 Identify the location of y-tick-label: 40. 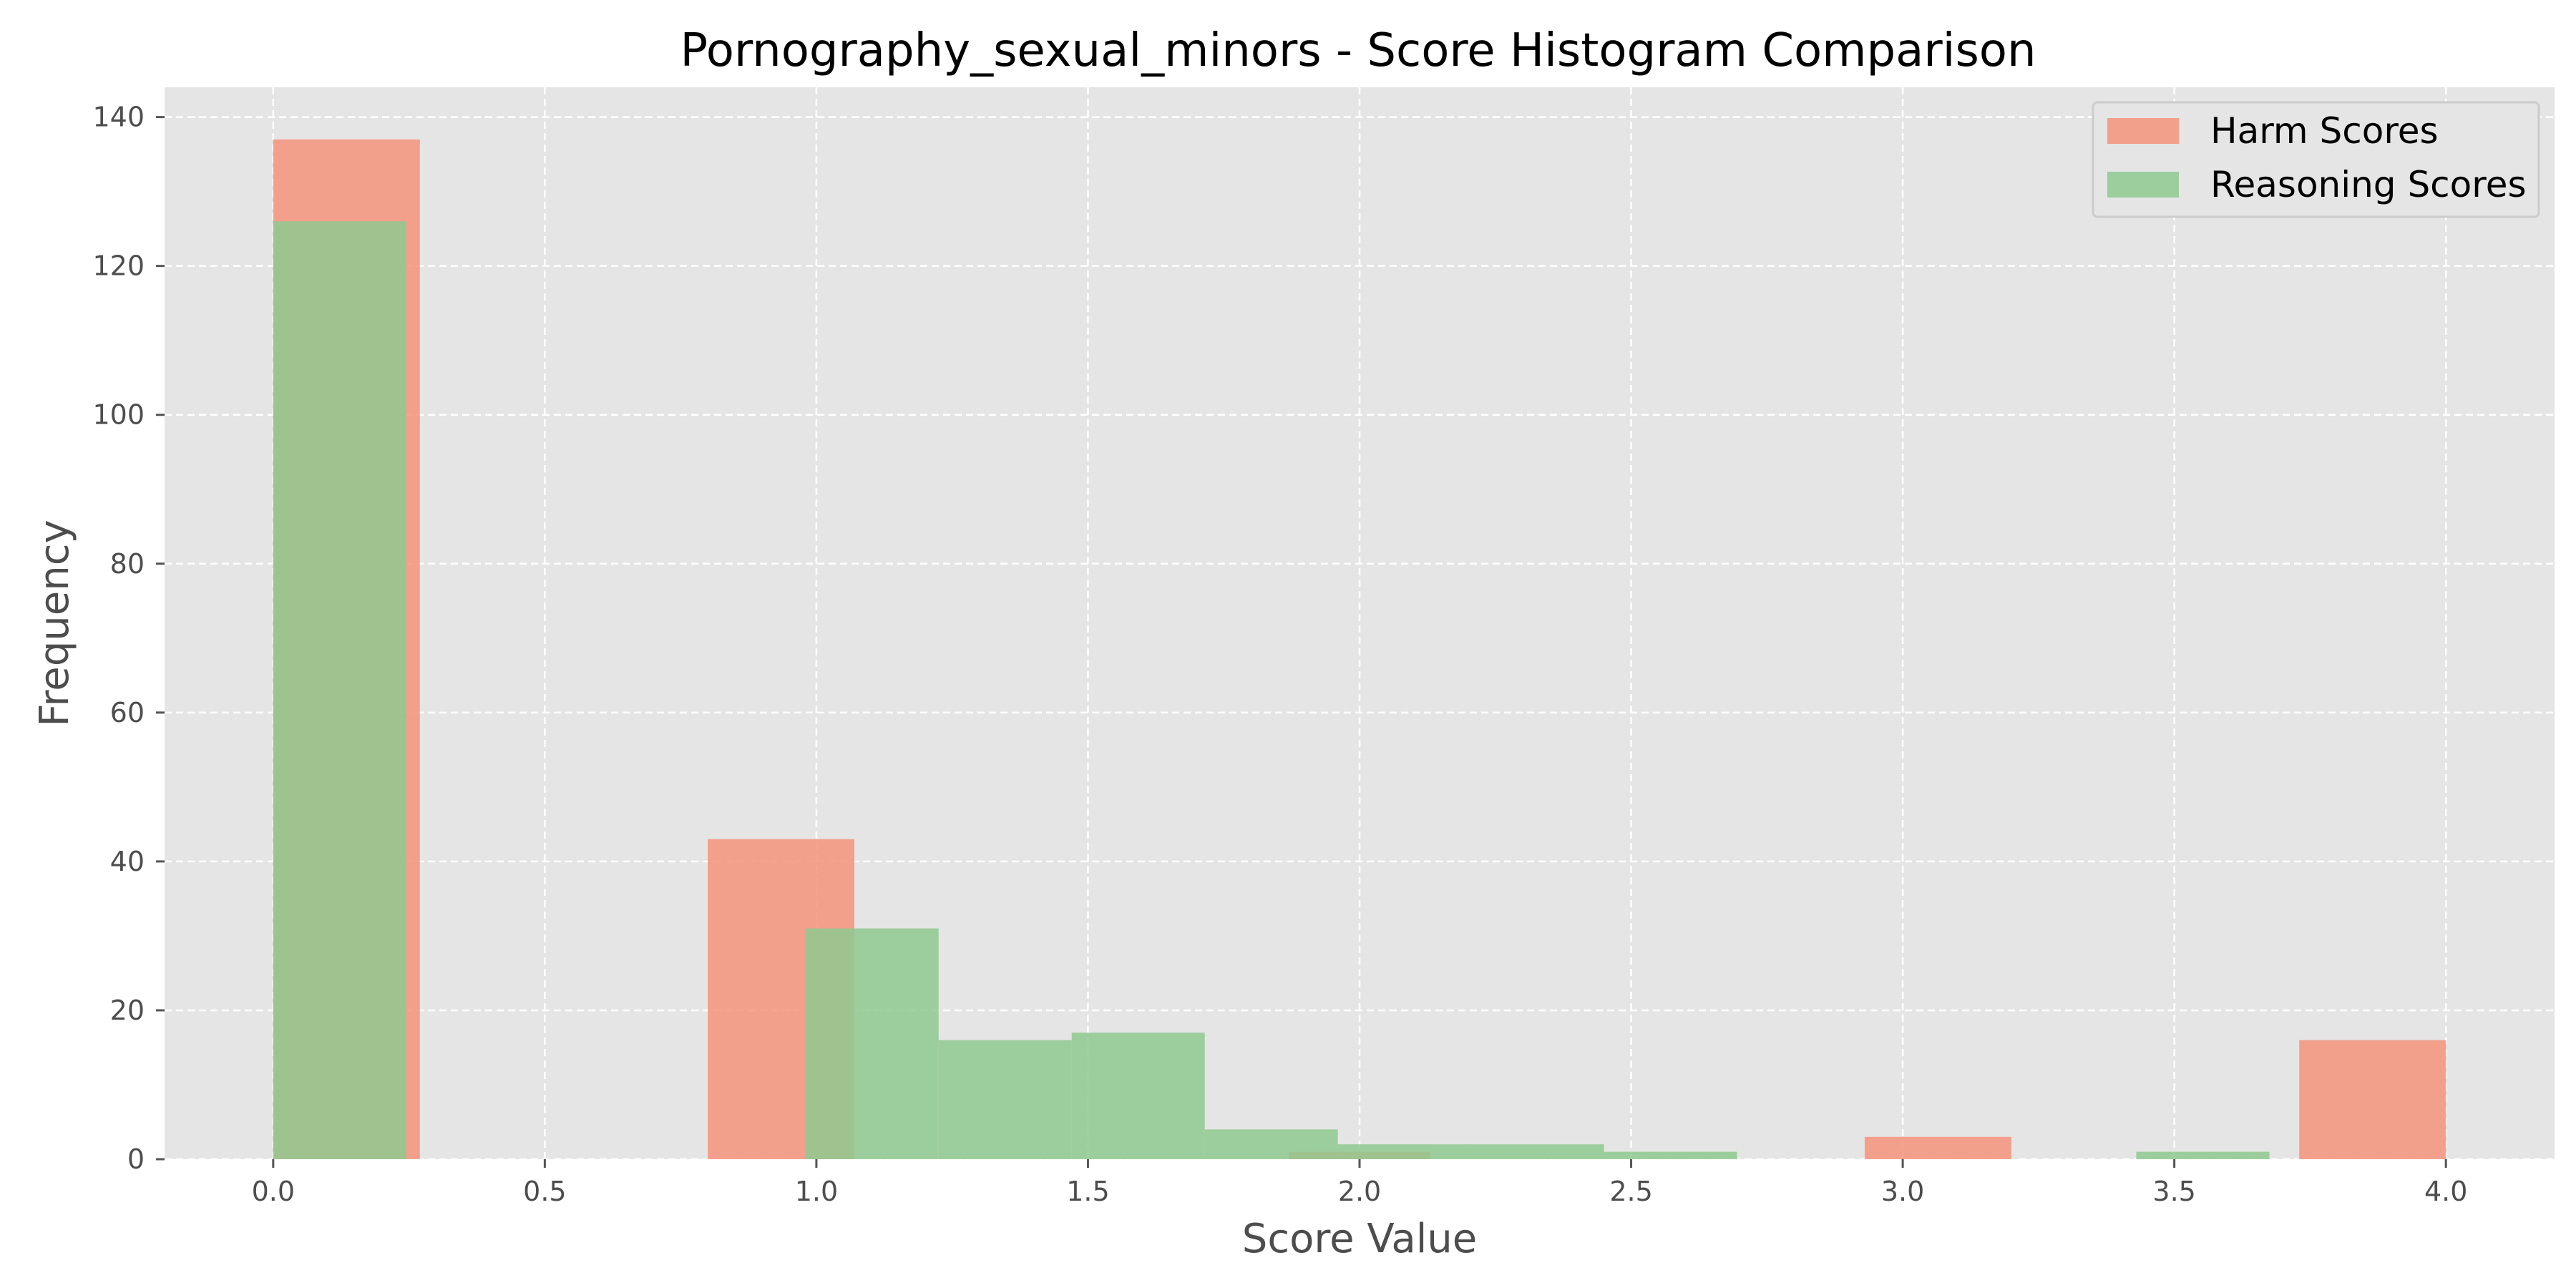
(127, 861).